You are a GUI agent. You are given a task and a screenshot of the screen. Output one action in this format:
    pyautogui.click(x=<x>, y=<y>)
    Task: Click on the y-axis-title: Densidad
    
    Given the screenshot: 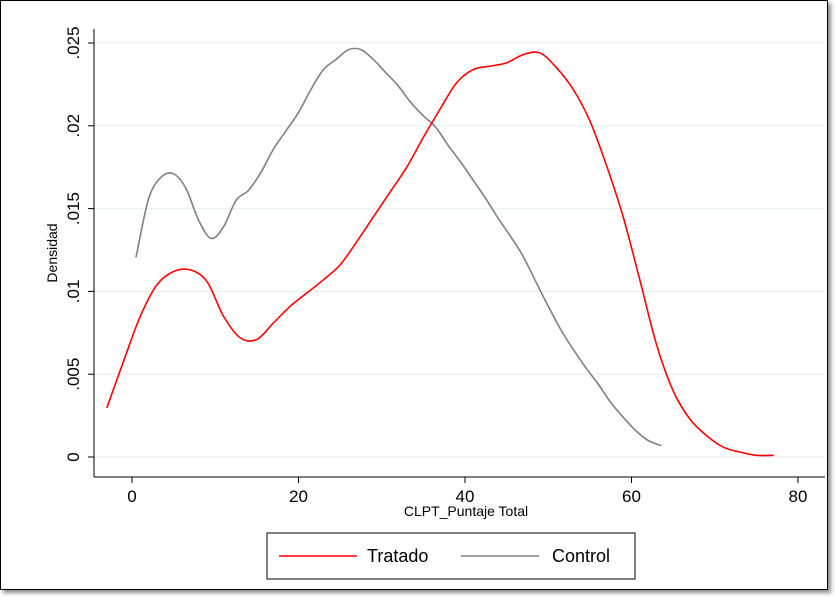 What is the action you would take?
    pyautogui.click(x=52, y=252)
    